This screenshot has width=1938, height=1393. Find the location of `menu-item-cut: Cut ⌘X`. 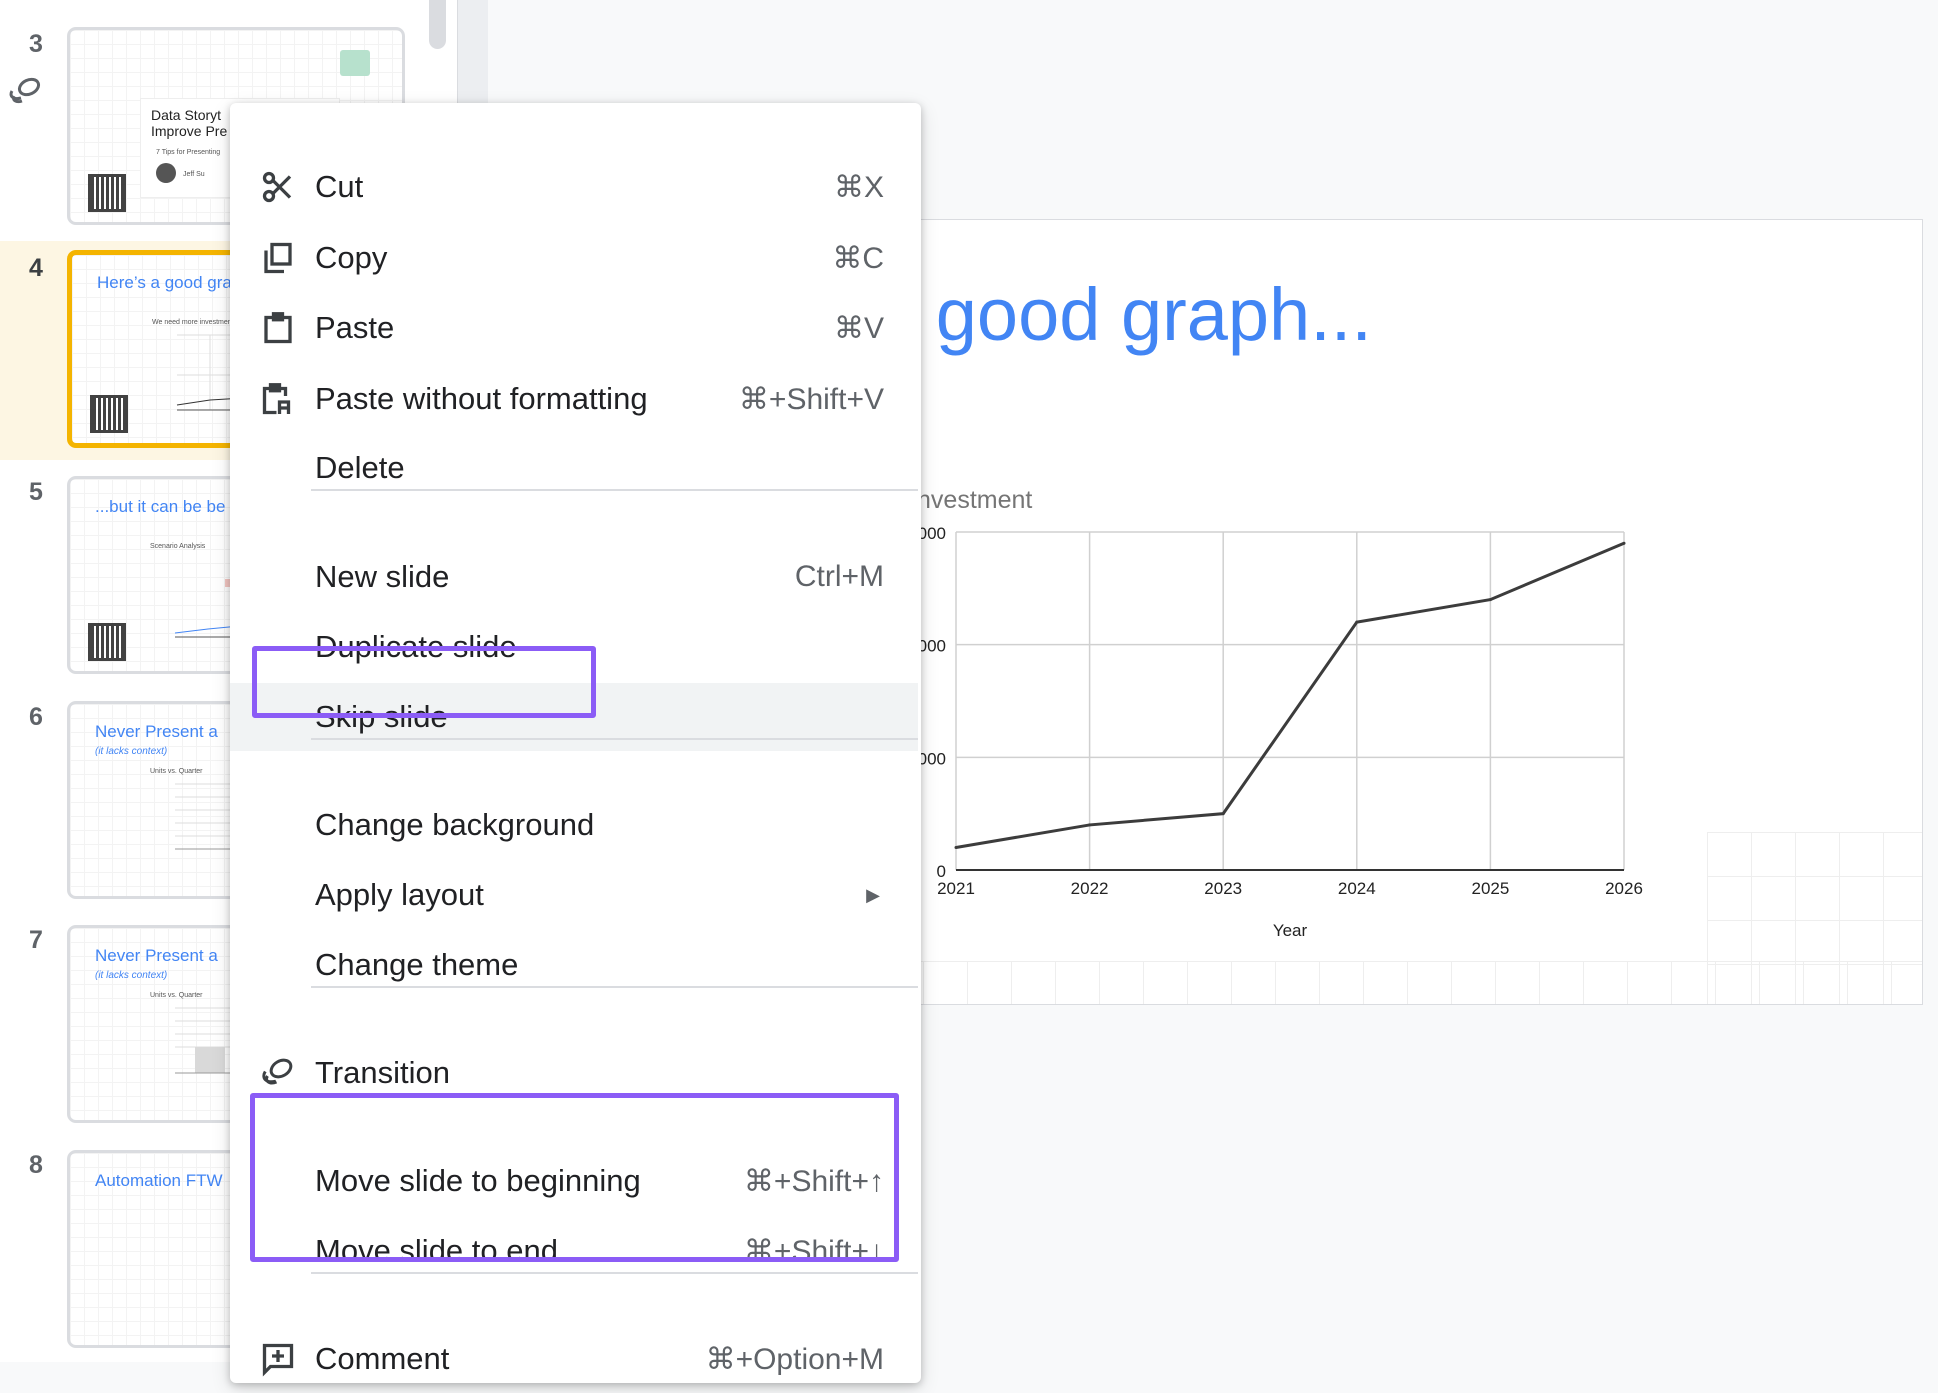

menu-item-cut: Cut ⌘X is located at coordinates (574, 187).